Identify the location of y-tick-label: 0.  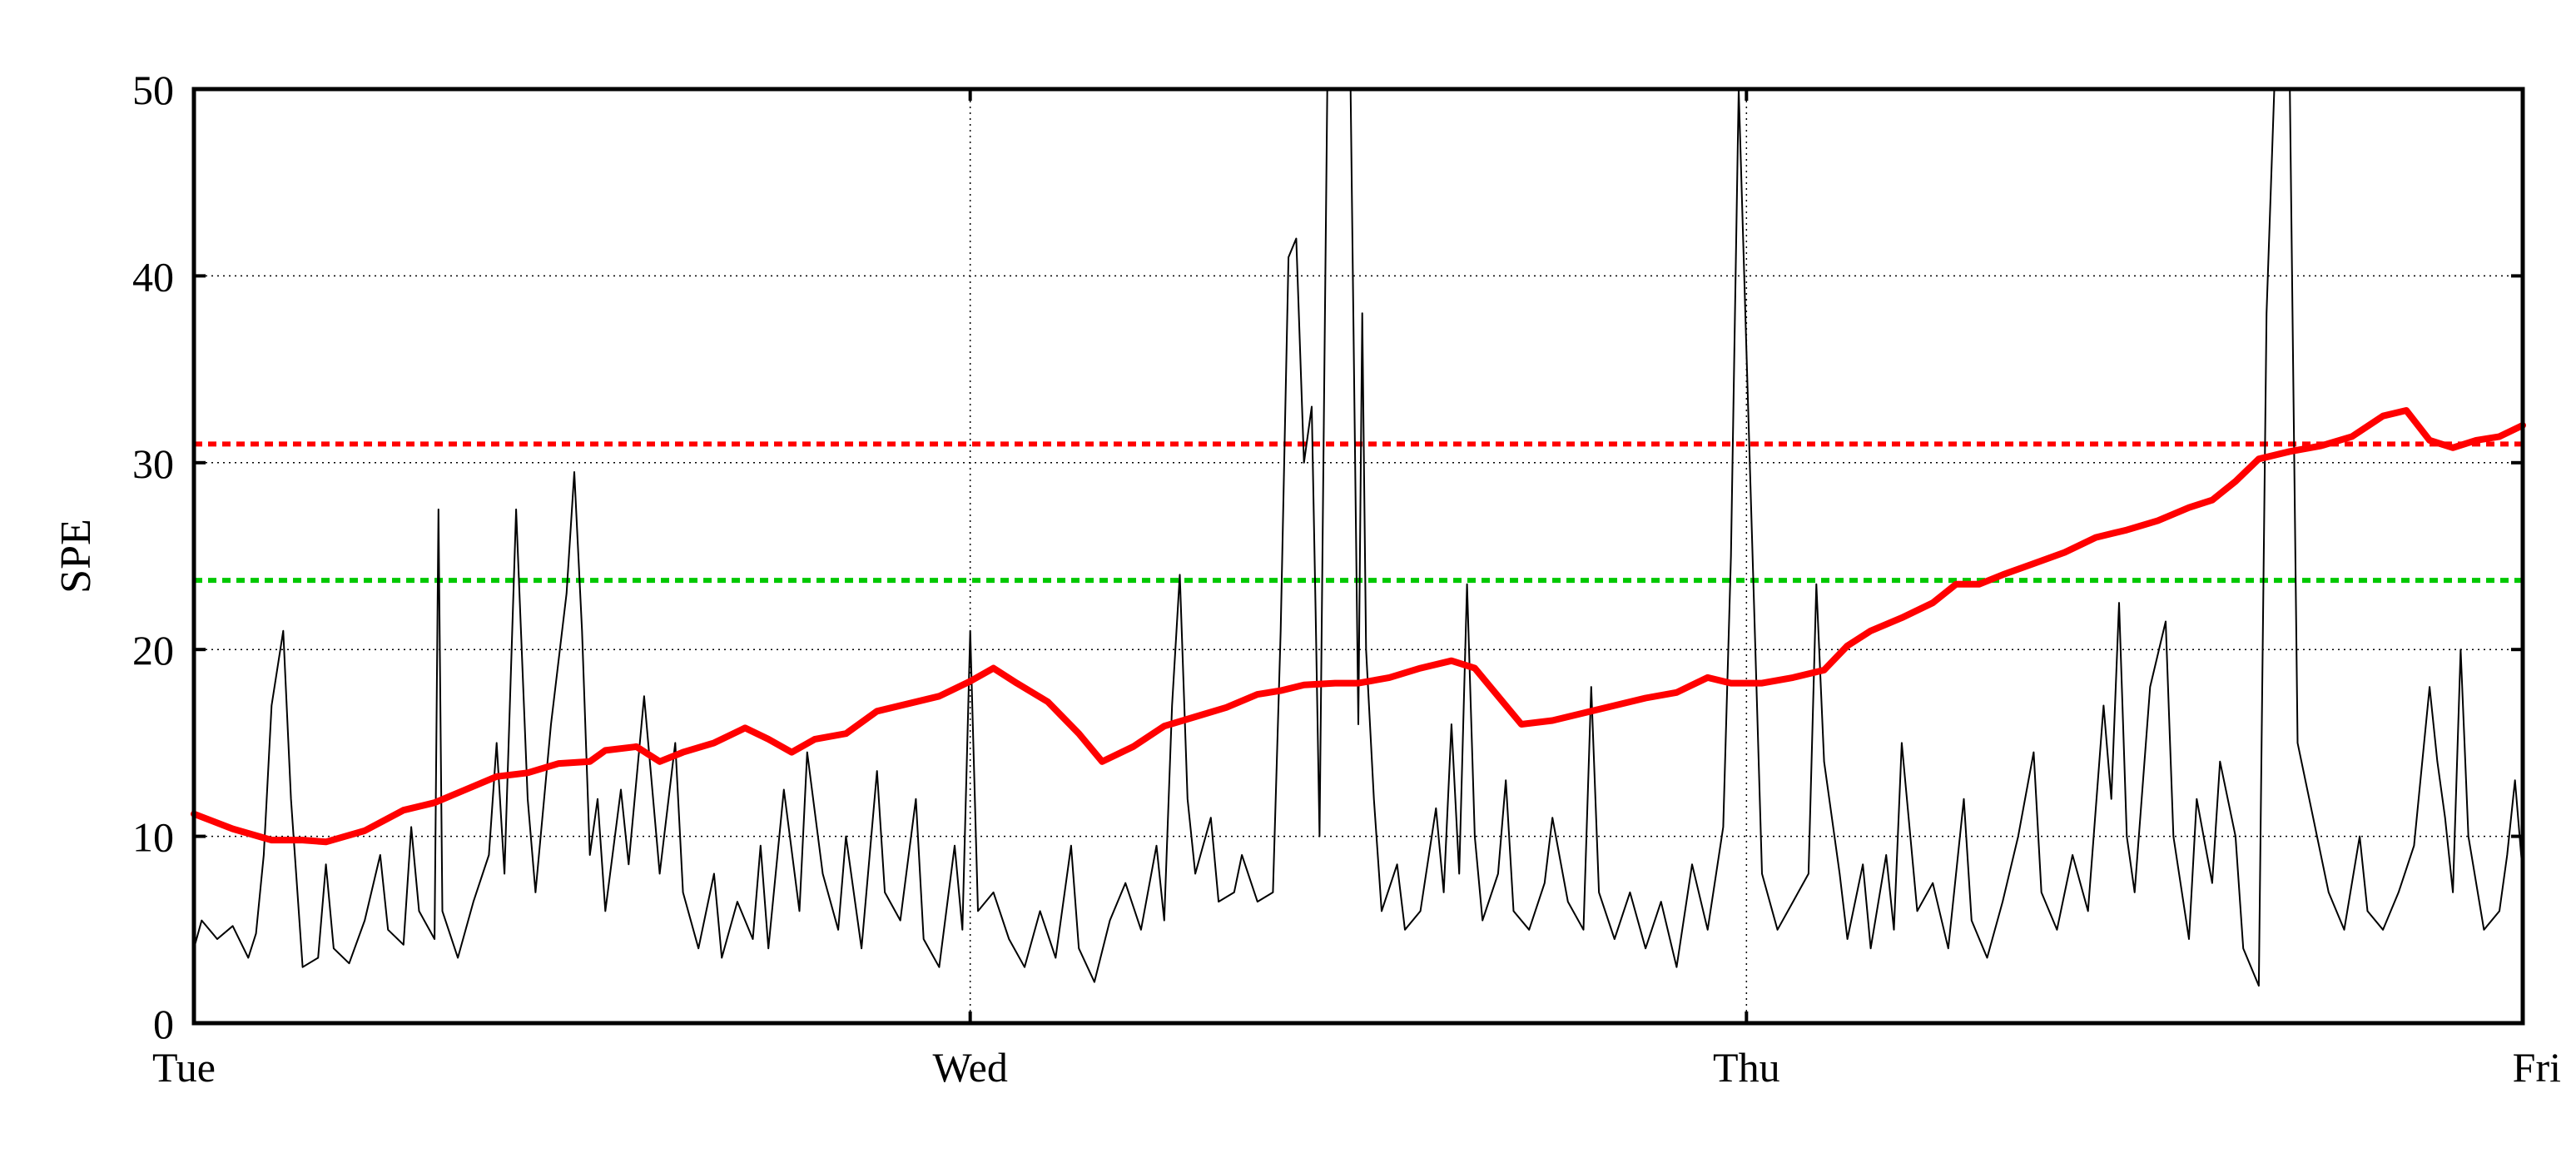
(163, 1024).